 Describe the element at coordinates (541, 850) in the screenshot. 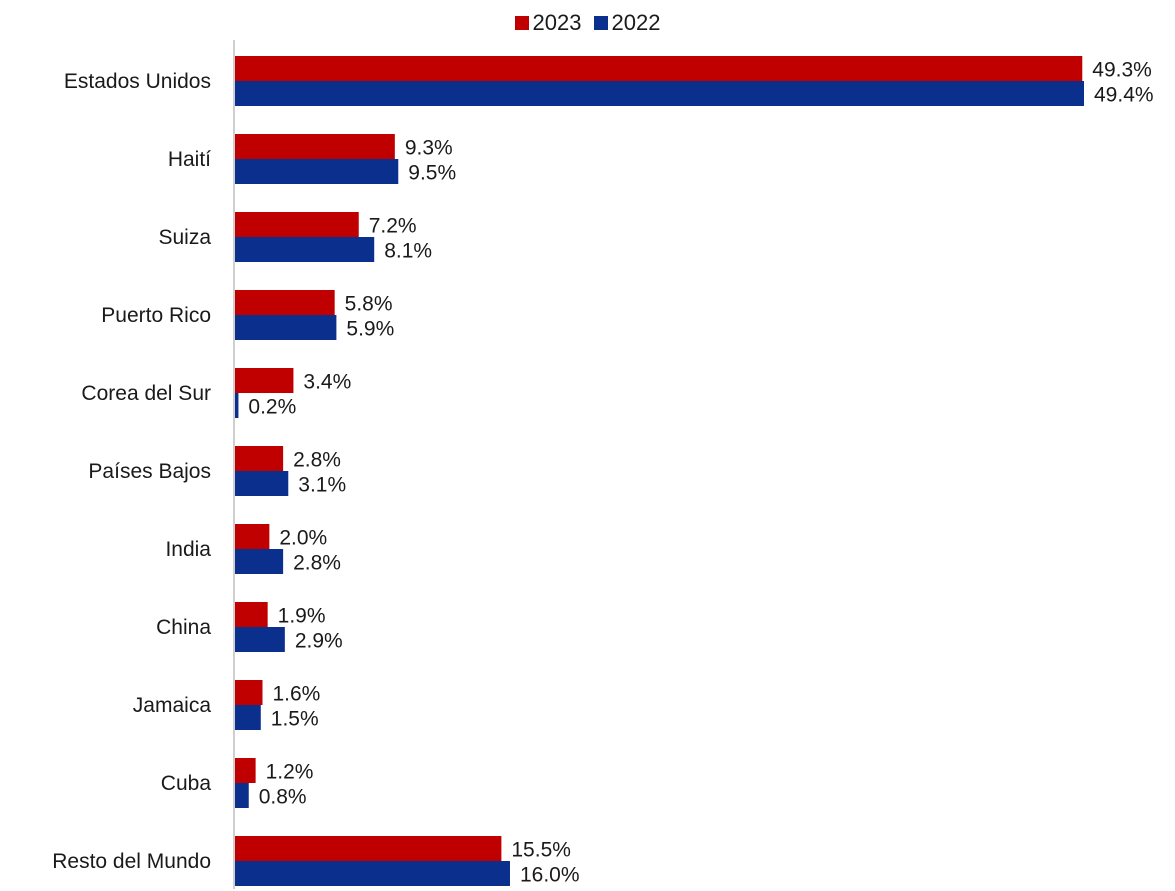

I see `data-label-2023-resto-del-mundo: 15.5%` at that location.